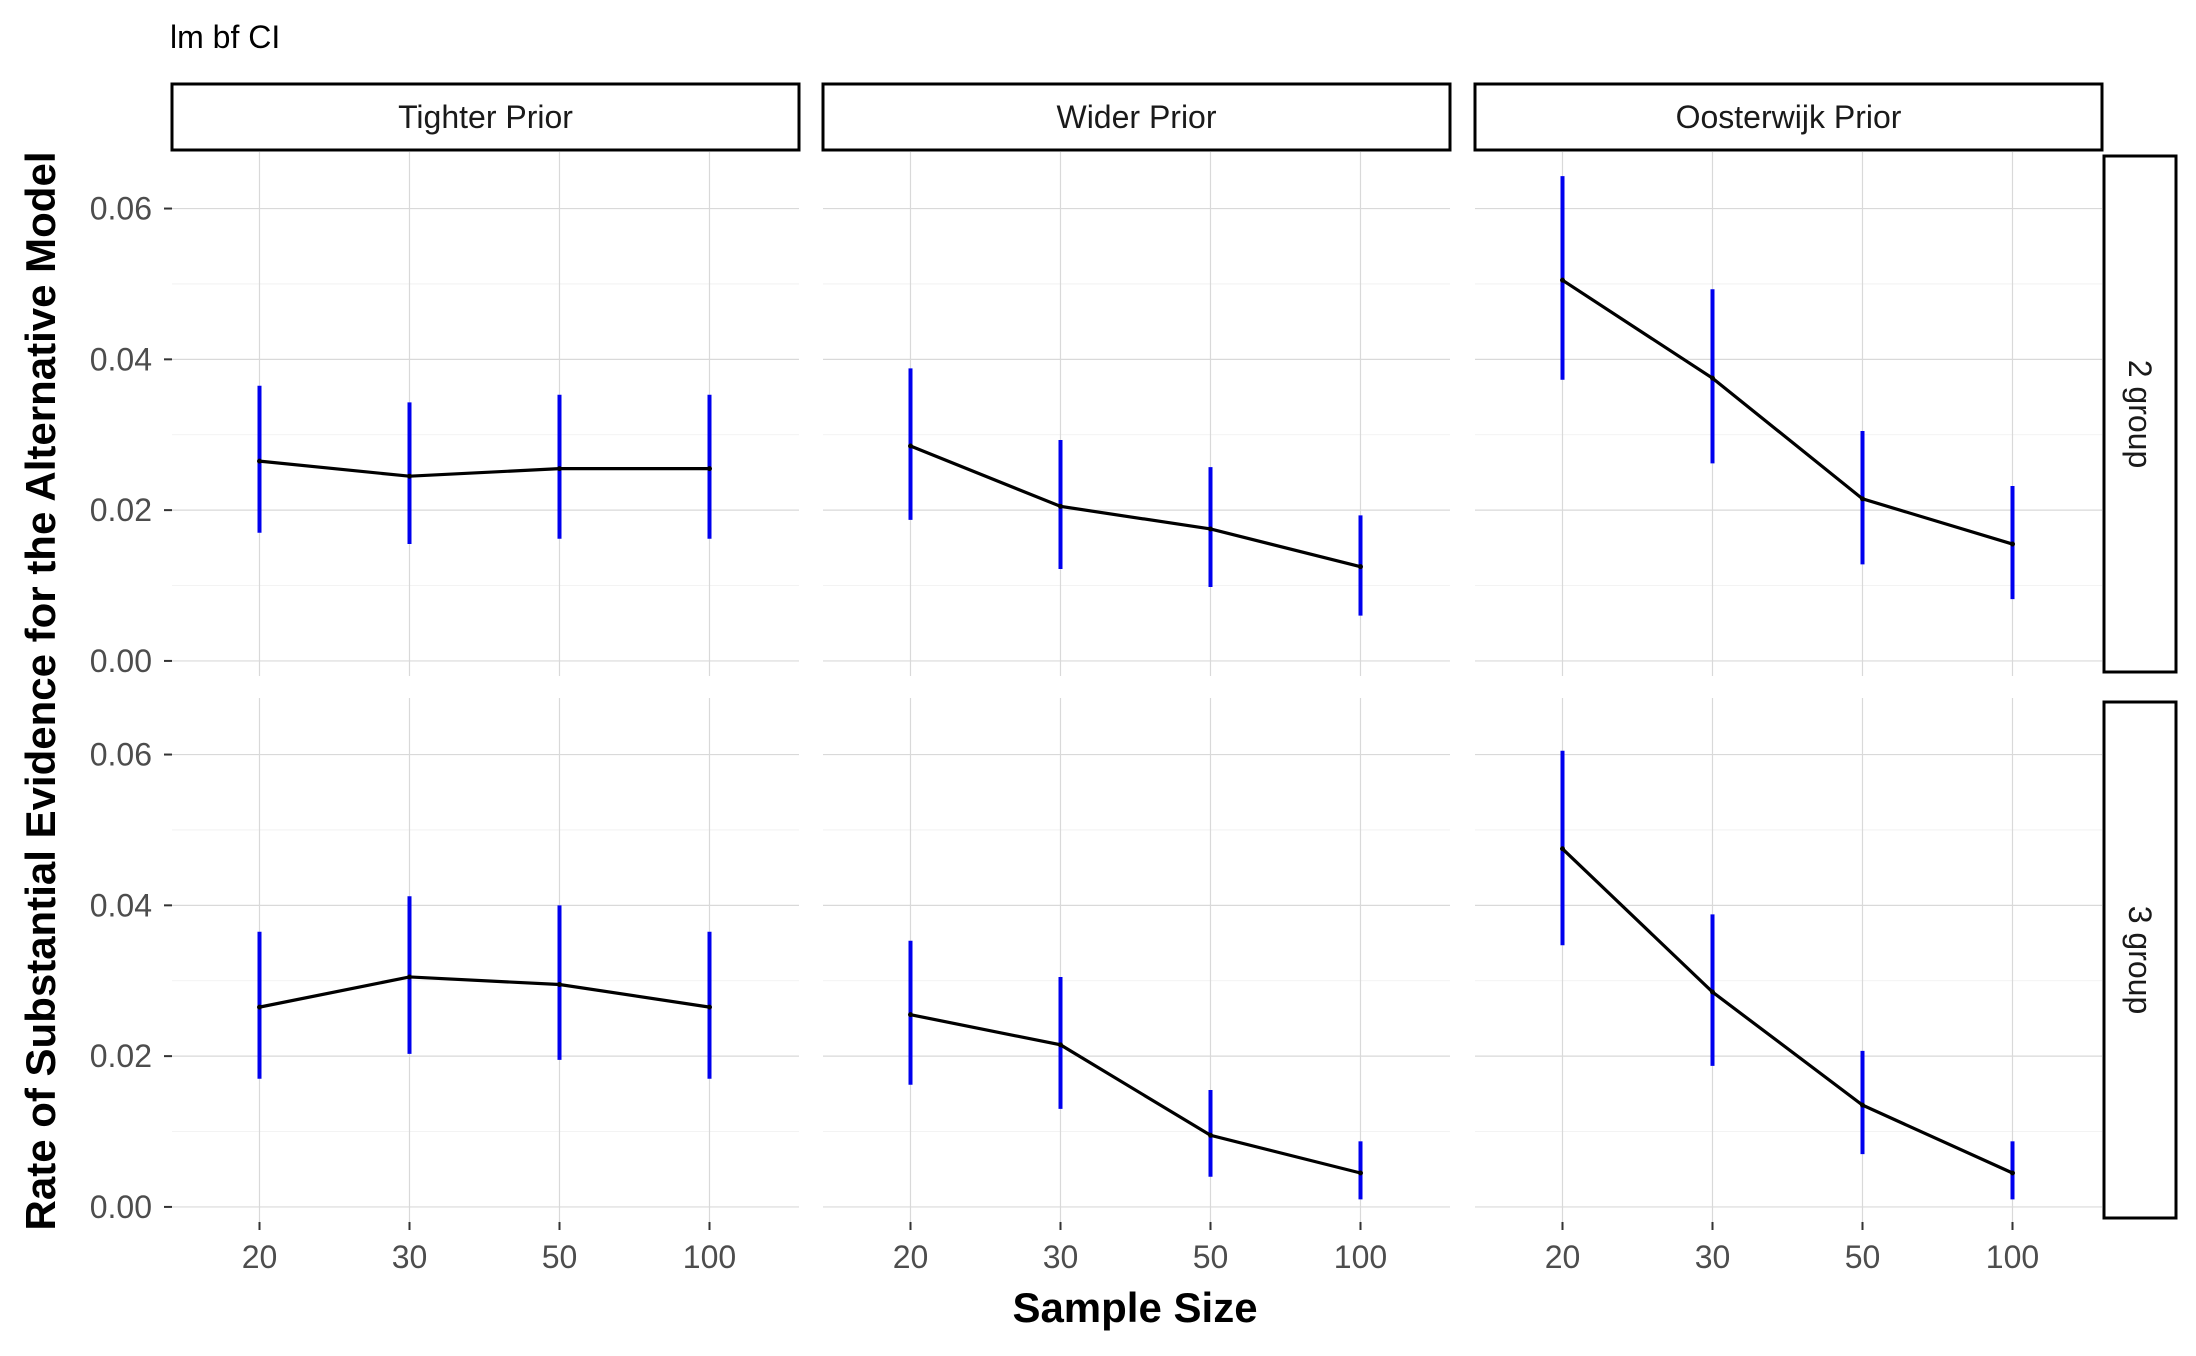 This screenshot has width=2196, height=1356. What do you see at coordinates (1134, 1307) in the screenshot?
I see `x-axis-title: Sample Size` at bounding box center [1134, 1307].